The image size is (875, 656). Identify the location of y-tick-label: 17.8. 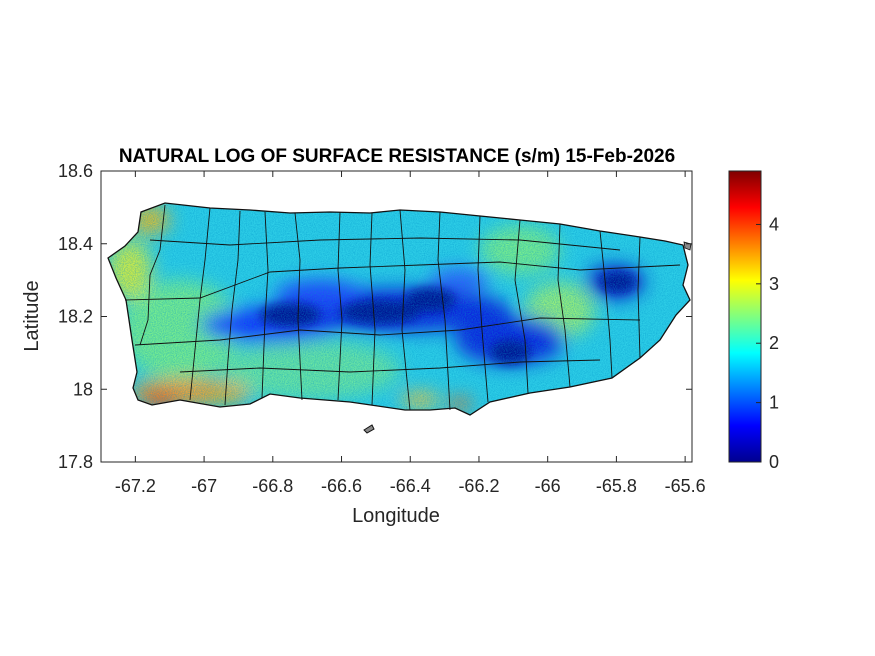
(75, 462).